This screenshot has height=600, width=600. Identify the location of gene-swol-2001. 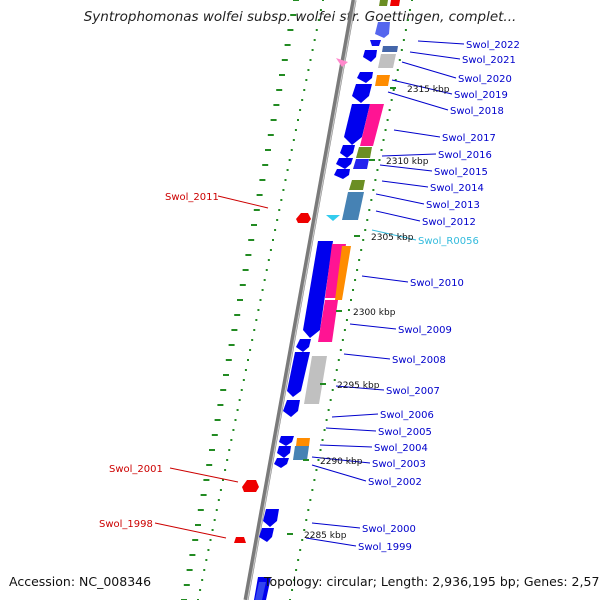
(250, 486).